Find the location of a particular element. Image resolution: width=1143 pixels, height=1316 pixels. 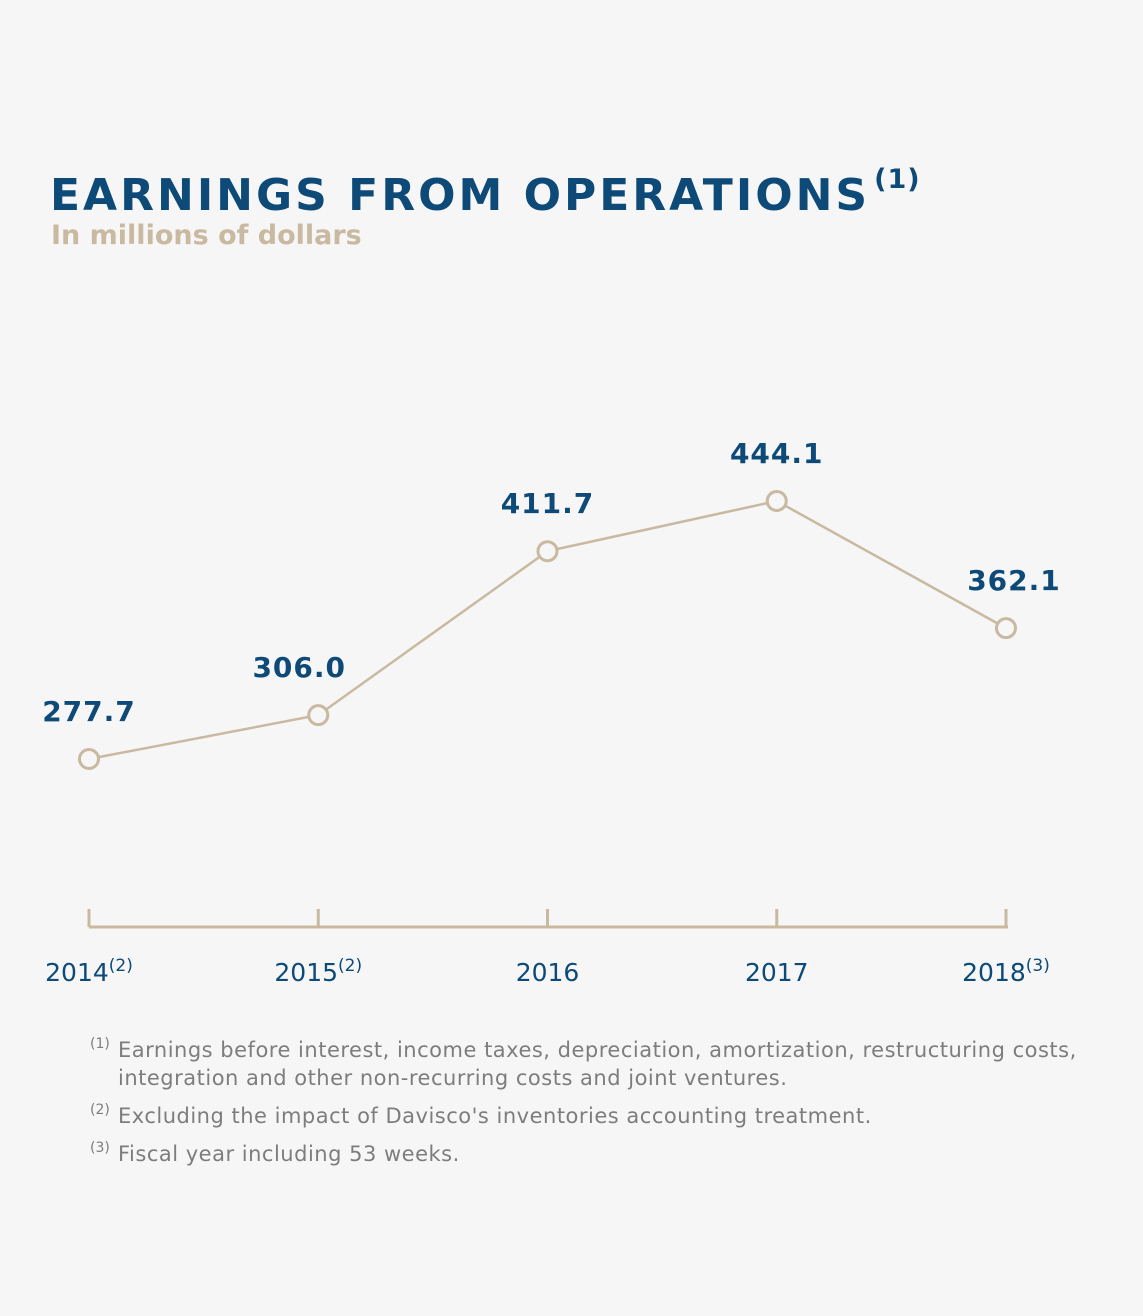

data-point-2014 is located at coordinates (89, 759).